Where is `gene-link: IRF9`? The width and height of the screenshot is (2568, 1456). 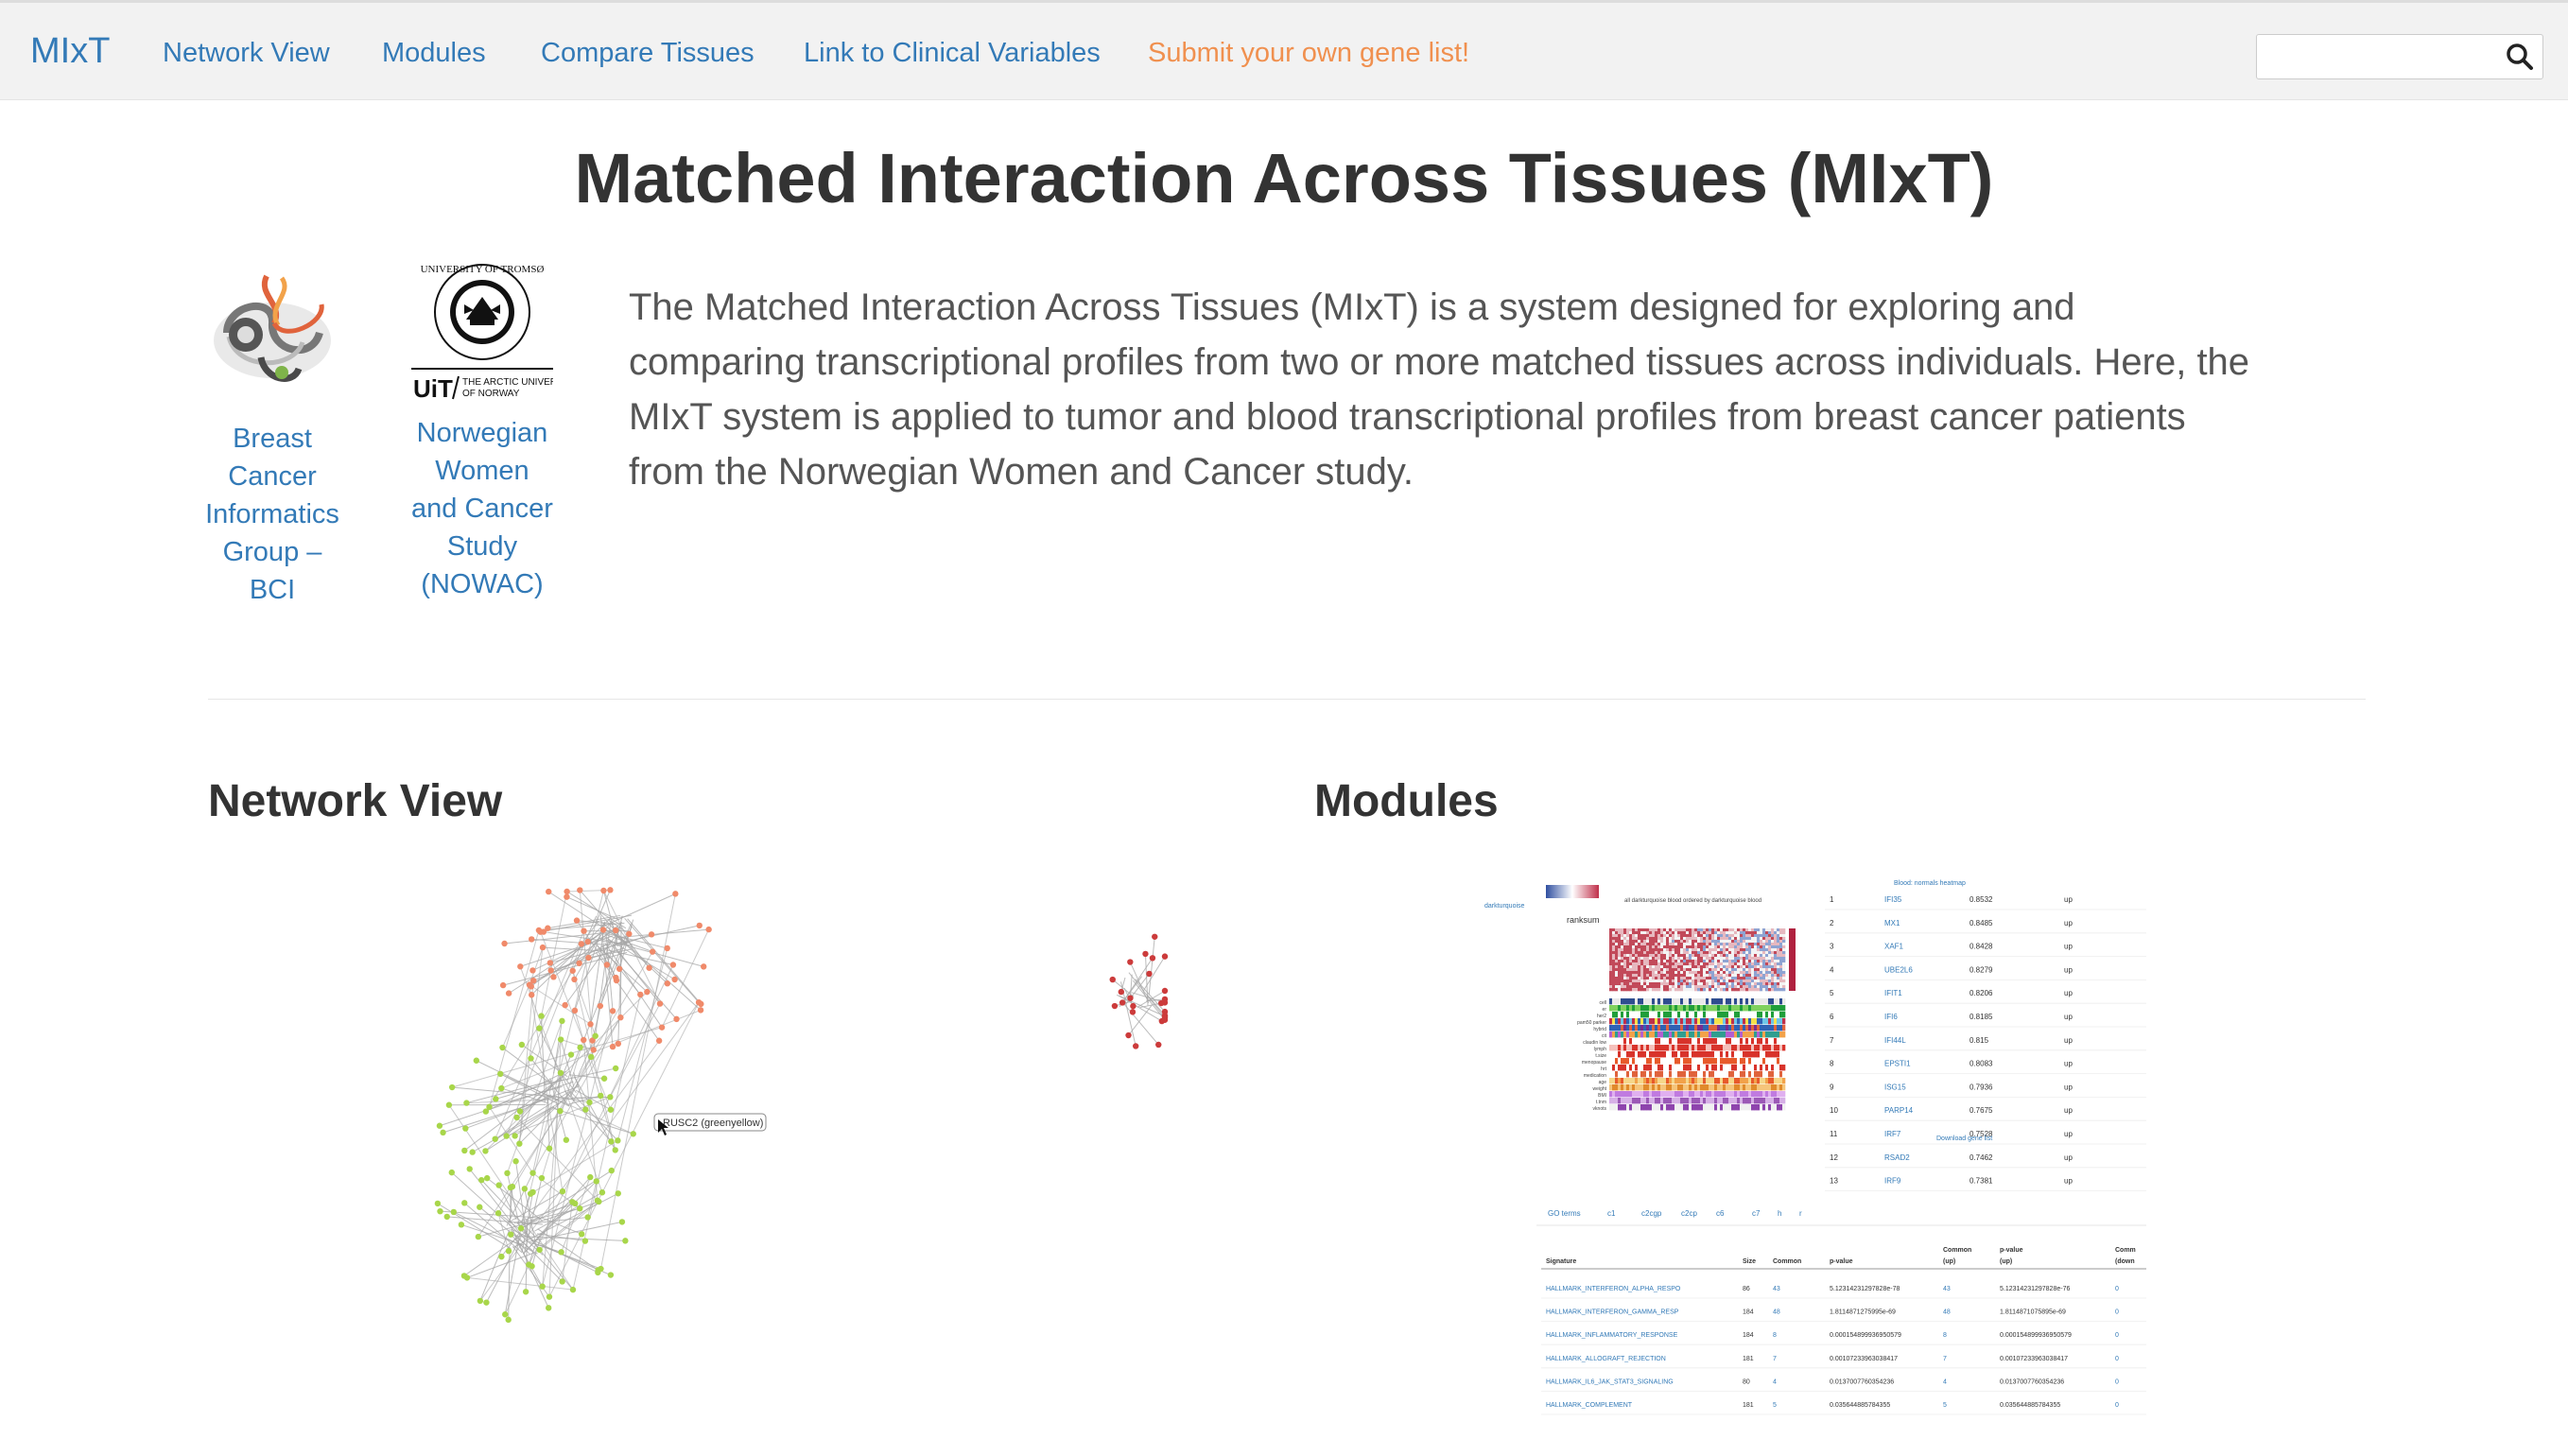 gene-link: IRF9 is located at coordinates (1892, 1181).